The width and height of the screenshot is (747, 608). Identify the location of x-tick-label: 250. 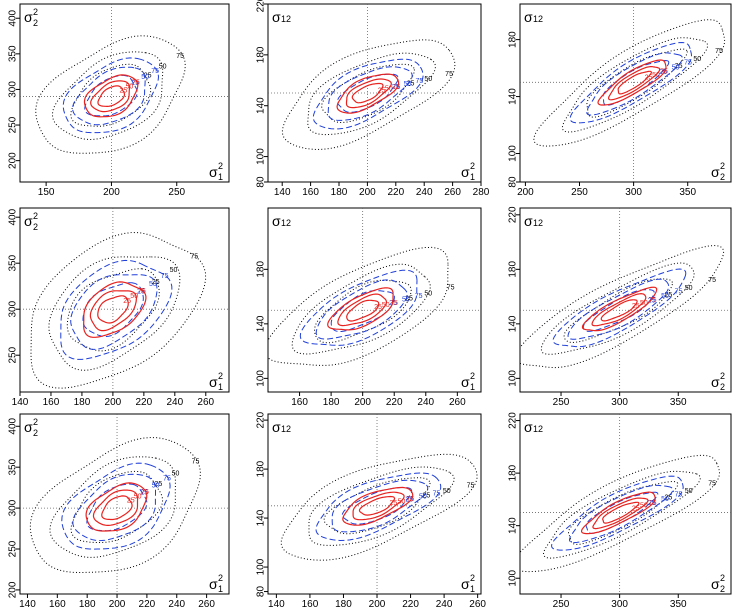
(561, 603).